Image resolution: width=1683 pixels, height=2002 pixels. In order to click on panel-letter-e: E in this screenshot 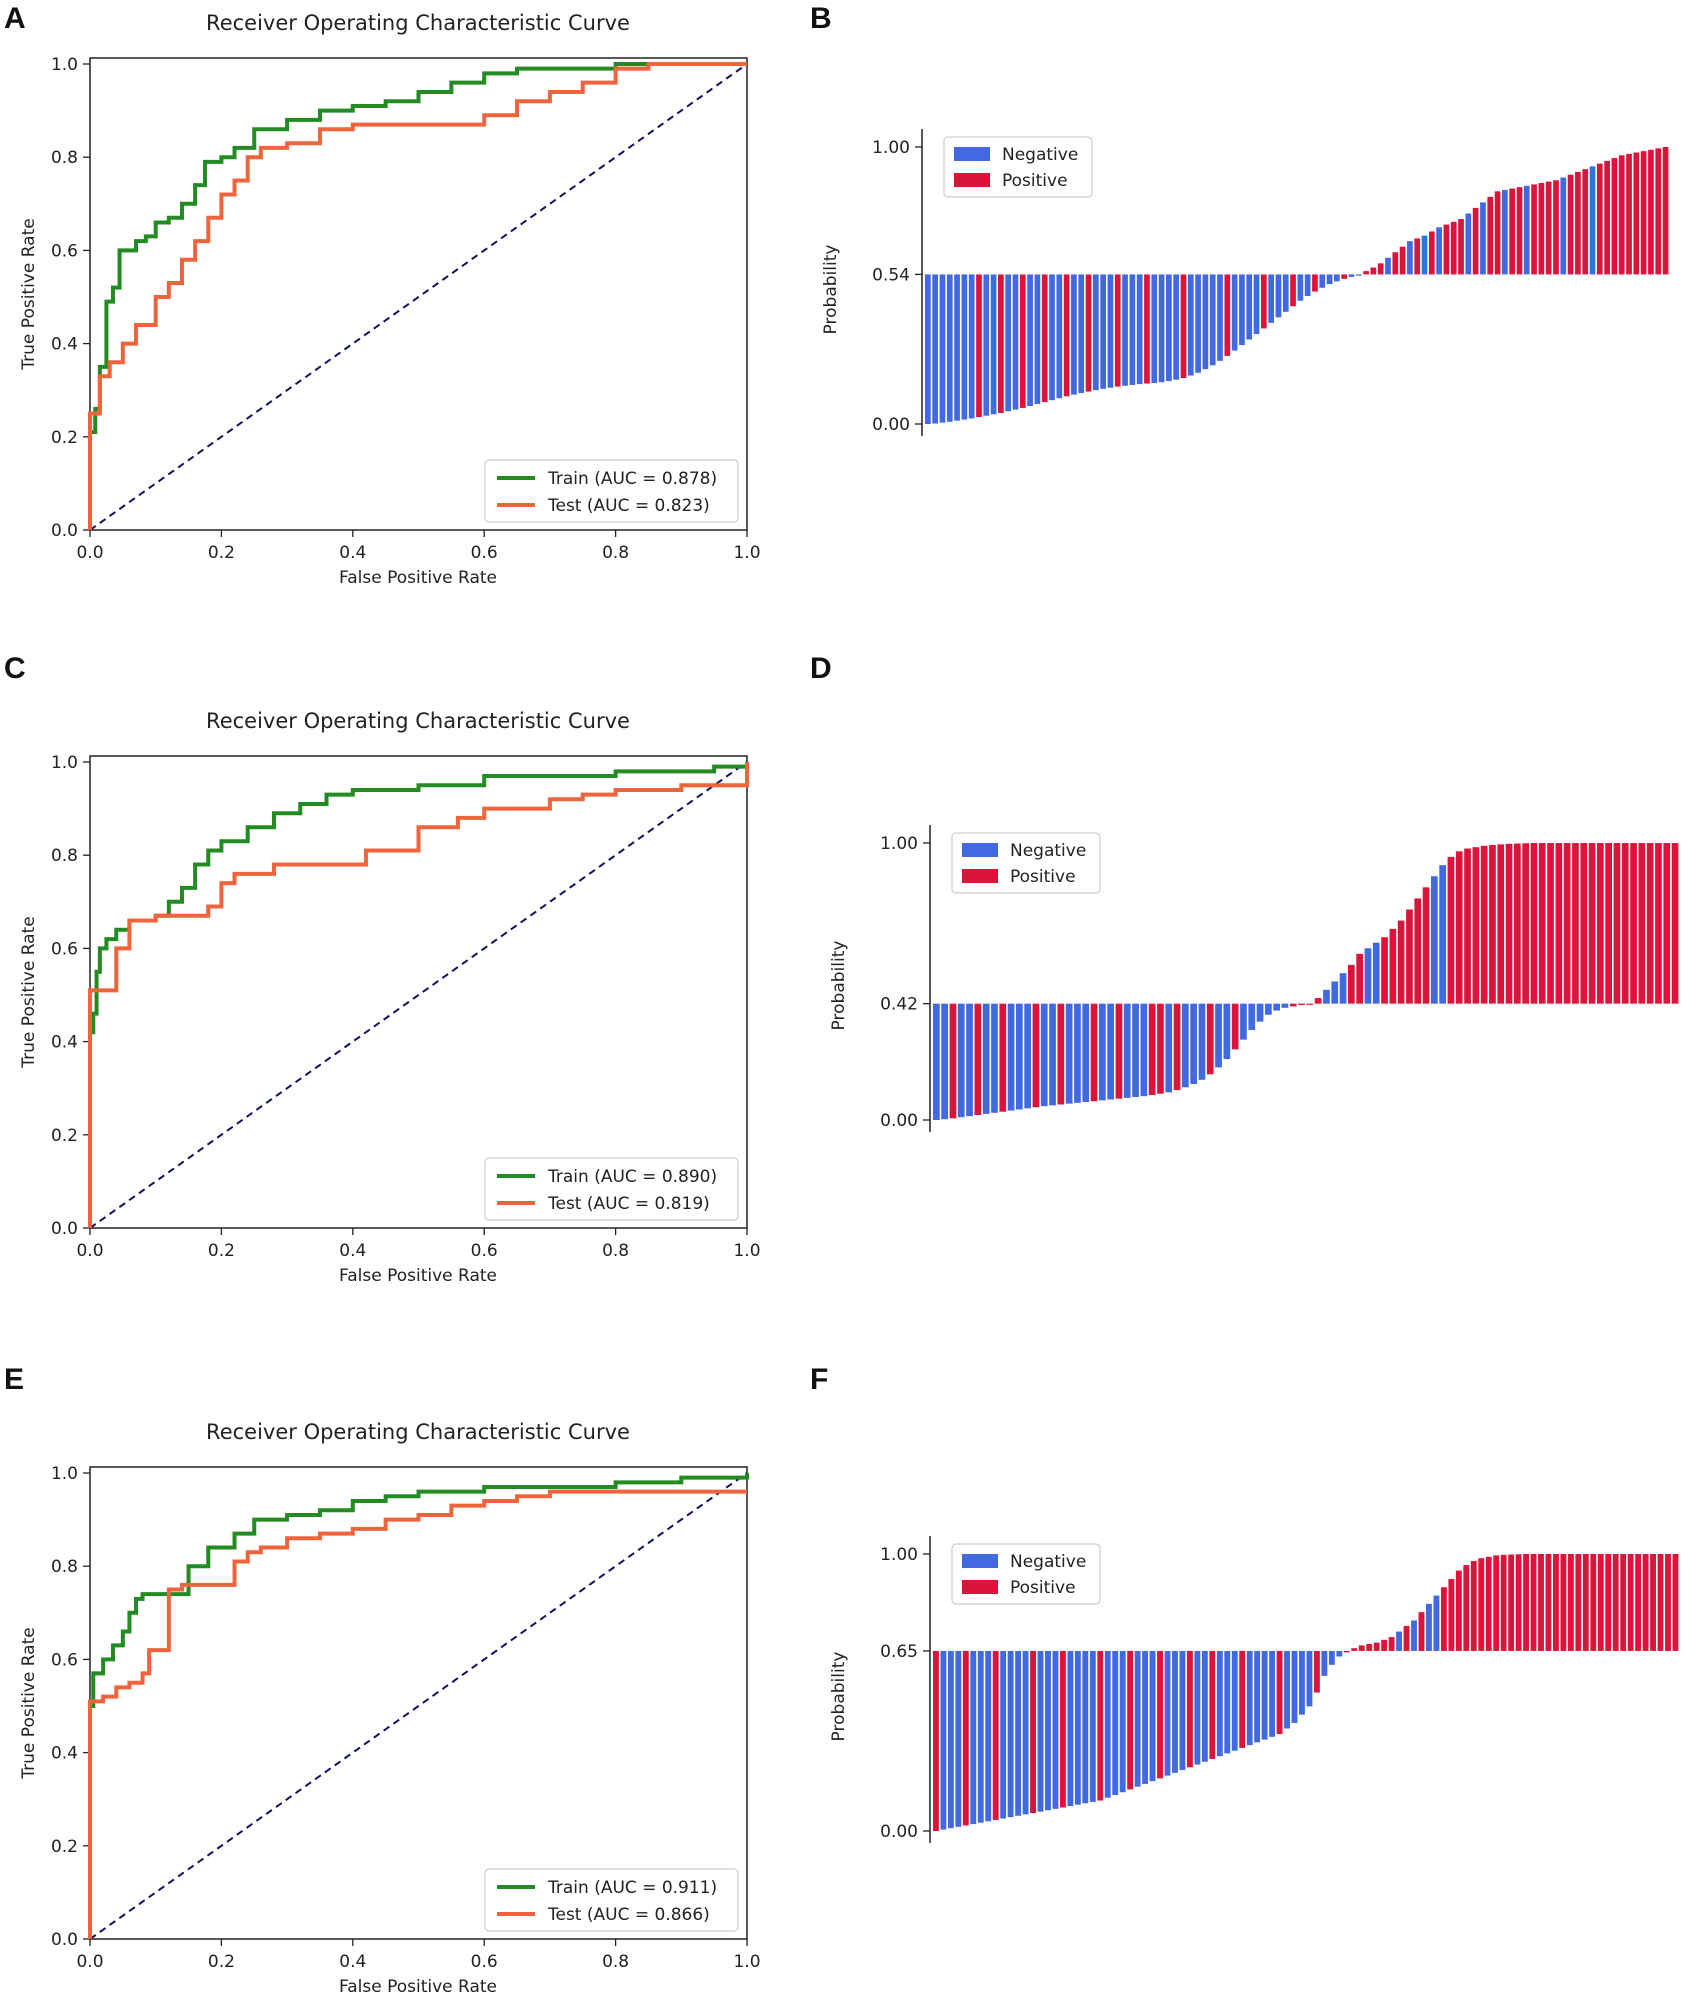, I will do `click(14, 1379)`.